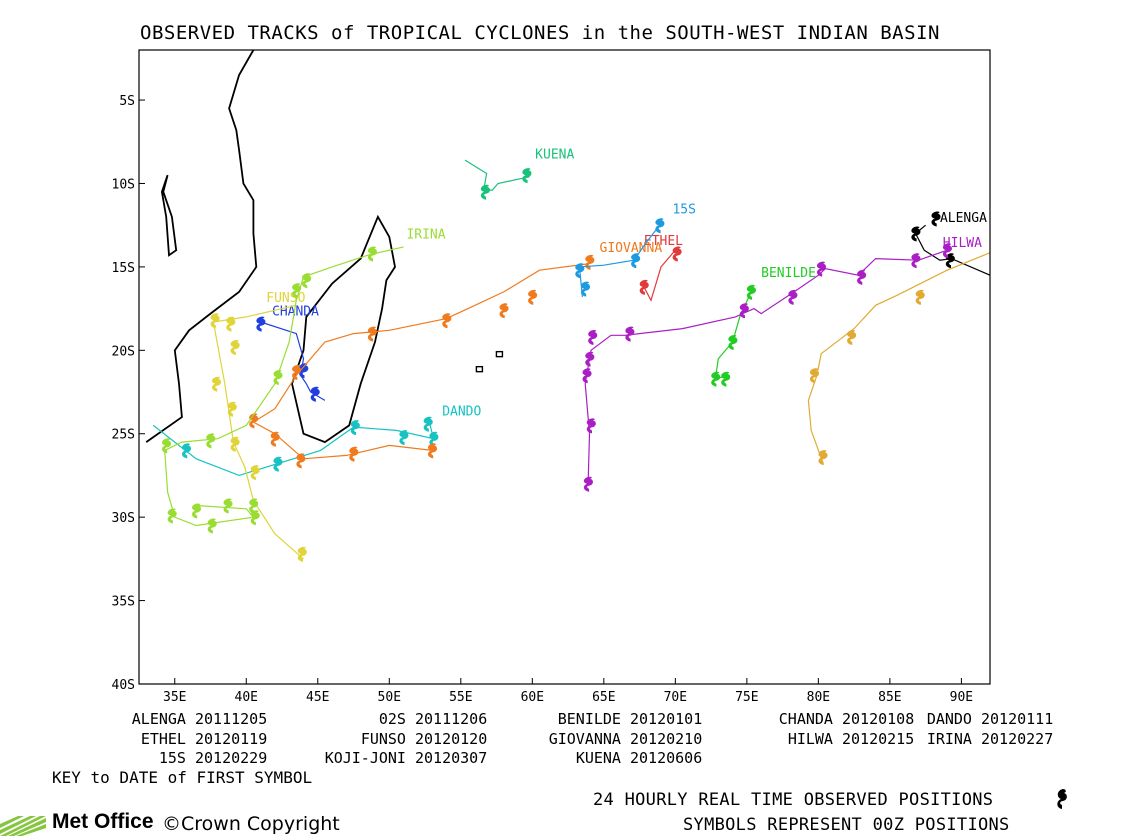  Describe the element at coordinates (460, 697) in the screenshot. I see `x-tick-label: 55E` at that location.